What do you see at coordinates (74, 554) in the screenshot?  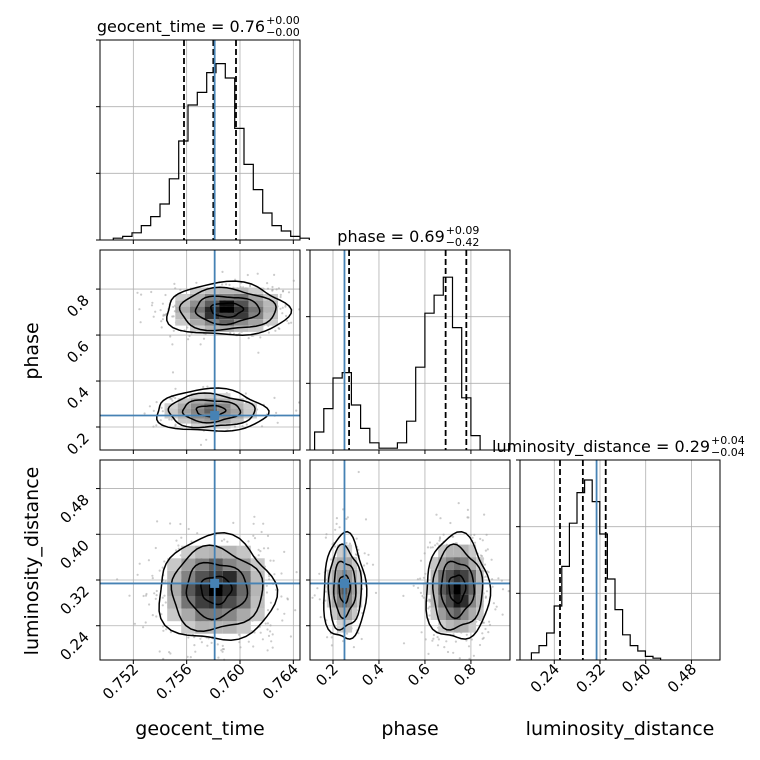 I see `y-tick-label: 0.40` at bounding box center [74, 554].